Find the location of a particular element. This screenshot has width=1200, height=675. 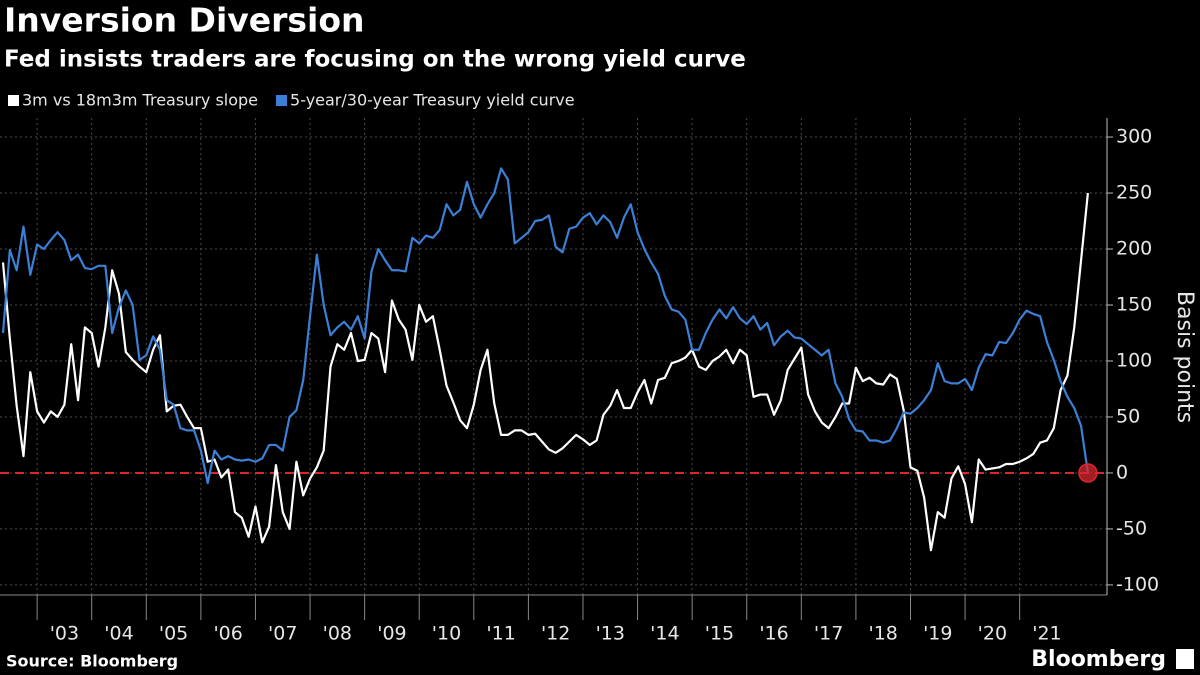

x-tick-label: '05 is located at coordinates (173, 634).